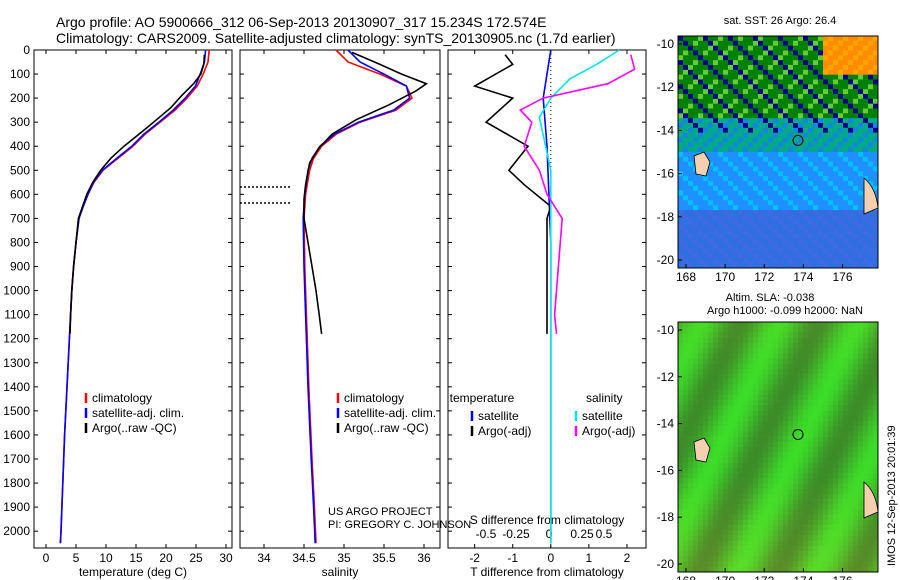 This screenshot has width=900, height=580. Describe the element at coordinates (20, 122) in the screenshot. I see `y-tick-label: 300` at that location.